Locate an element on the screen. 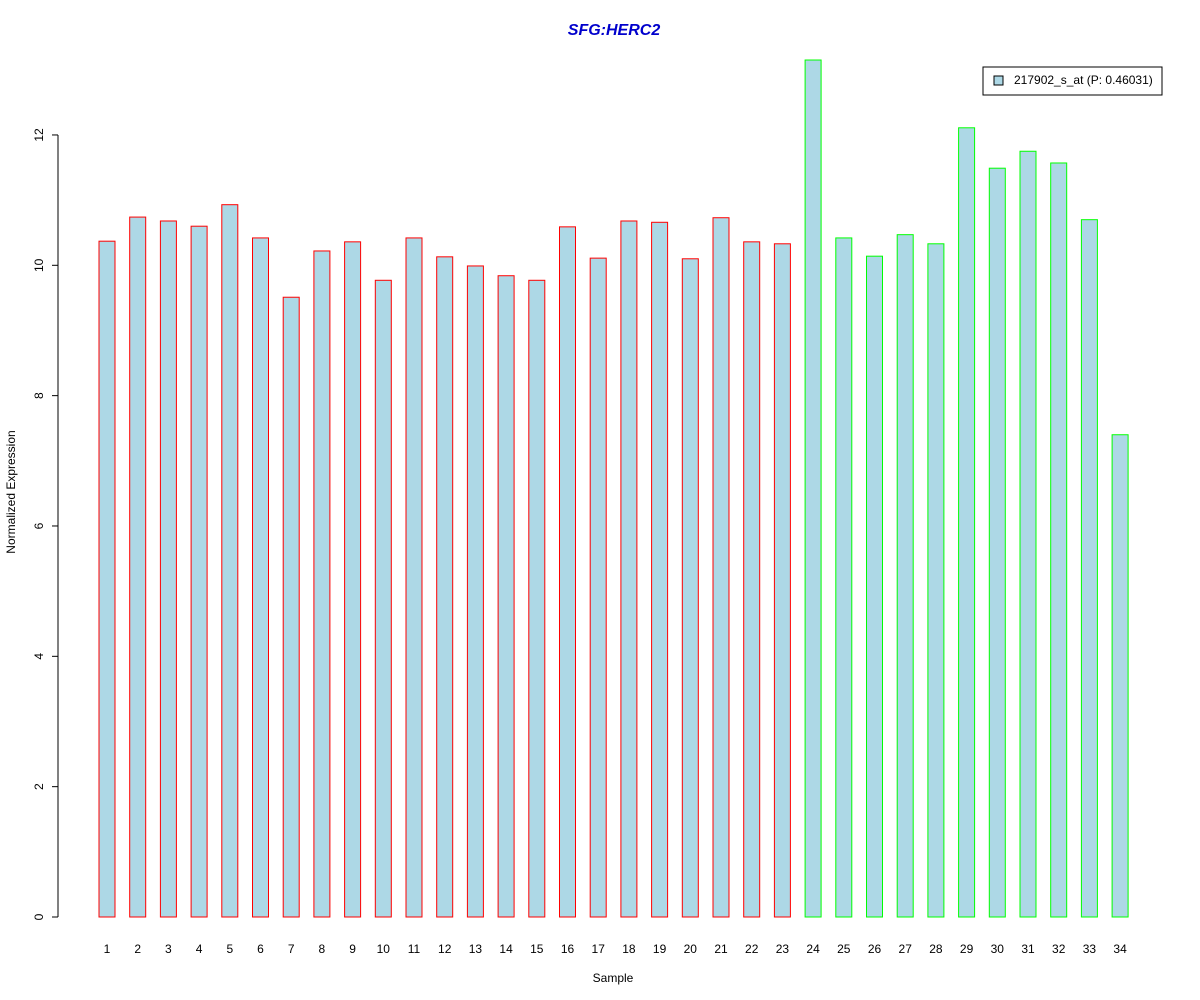 The width and height of the screenshot is (1200, 1000). x-tick-label: 10 is located at coordinates (384, 949).